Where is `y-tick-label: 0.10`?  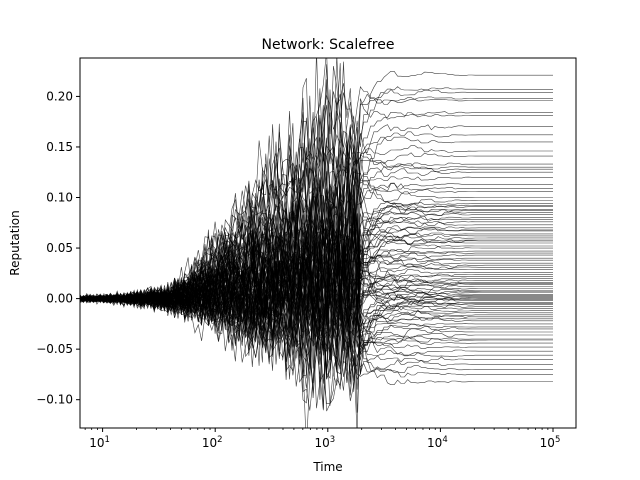
y-tick-label: 0.10 is located at coordinates (59, 198).